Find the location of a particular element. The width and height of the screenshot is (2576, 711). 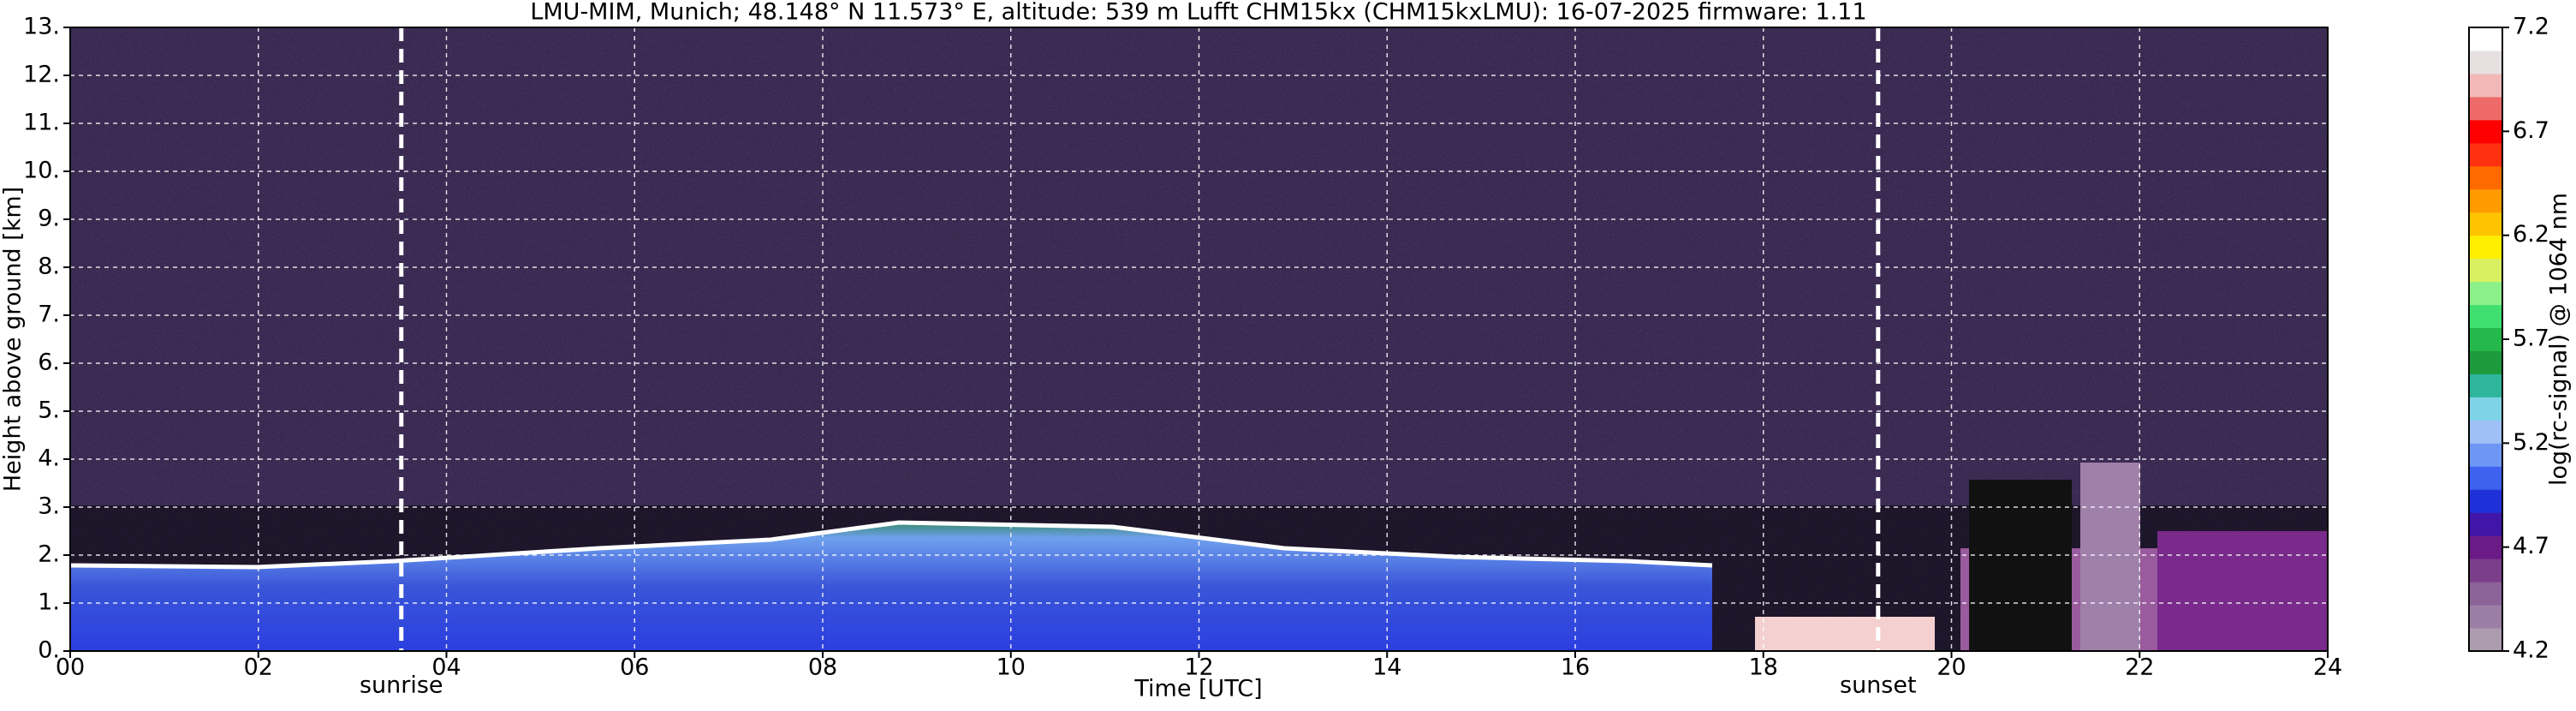

y-tick-label: 7. is located at coordinates (49, 315).